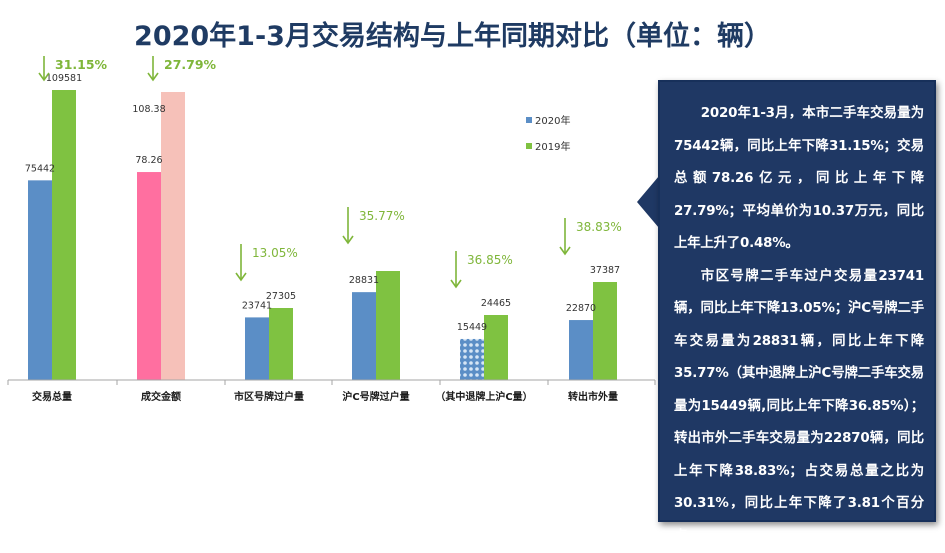  I want to click on change-percent-1: 27.79%, so click(190, 64).